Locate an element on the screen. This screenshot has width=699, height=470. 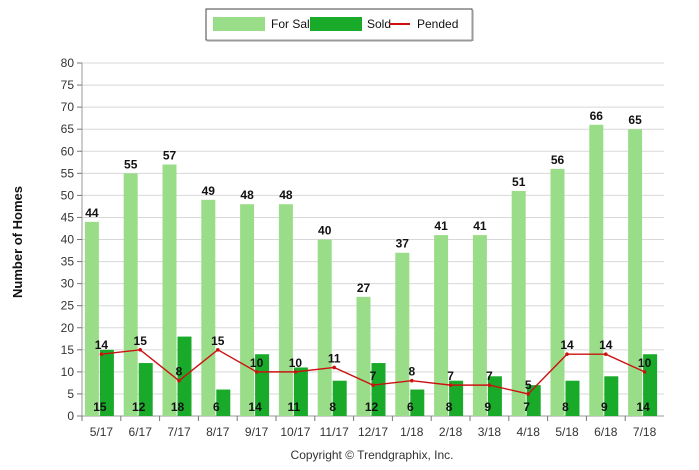
label-pended: 15 is located at coordinates (218, 341).